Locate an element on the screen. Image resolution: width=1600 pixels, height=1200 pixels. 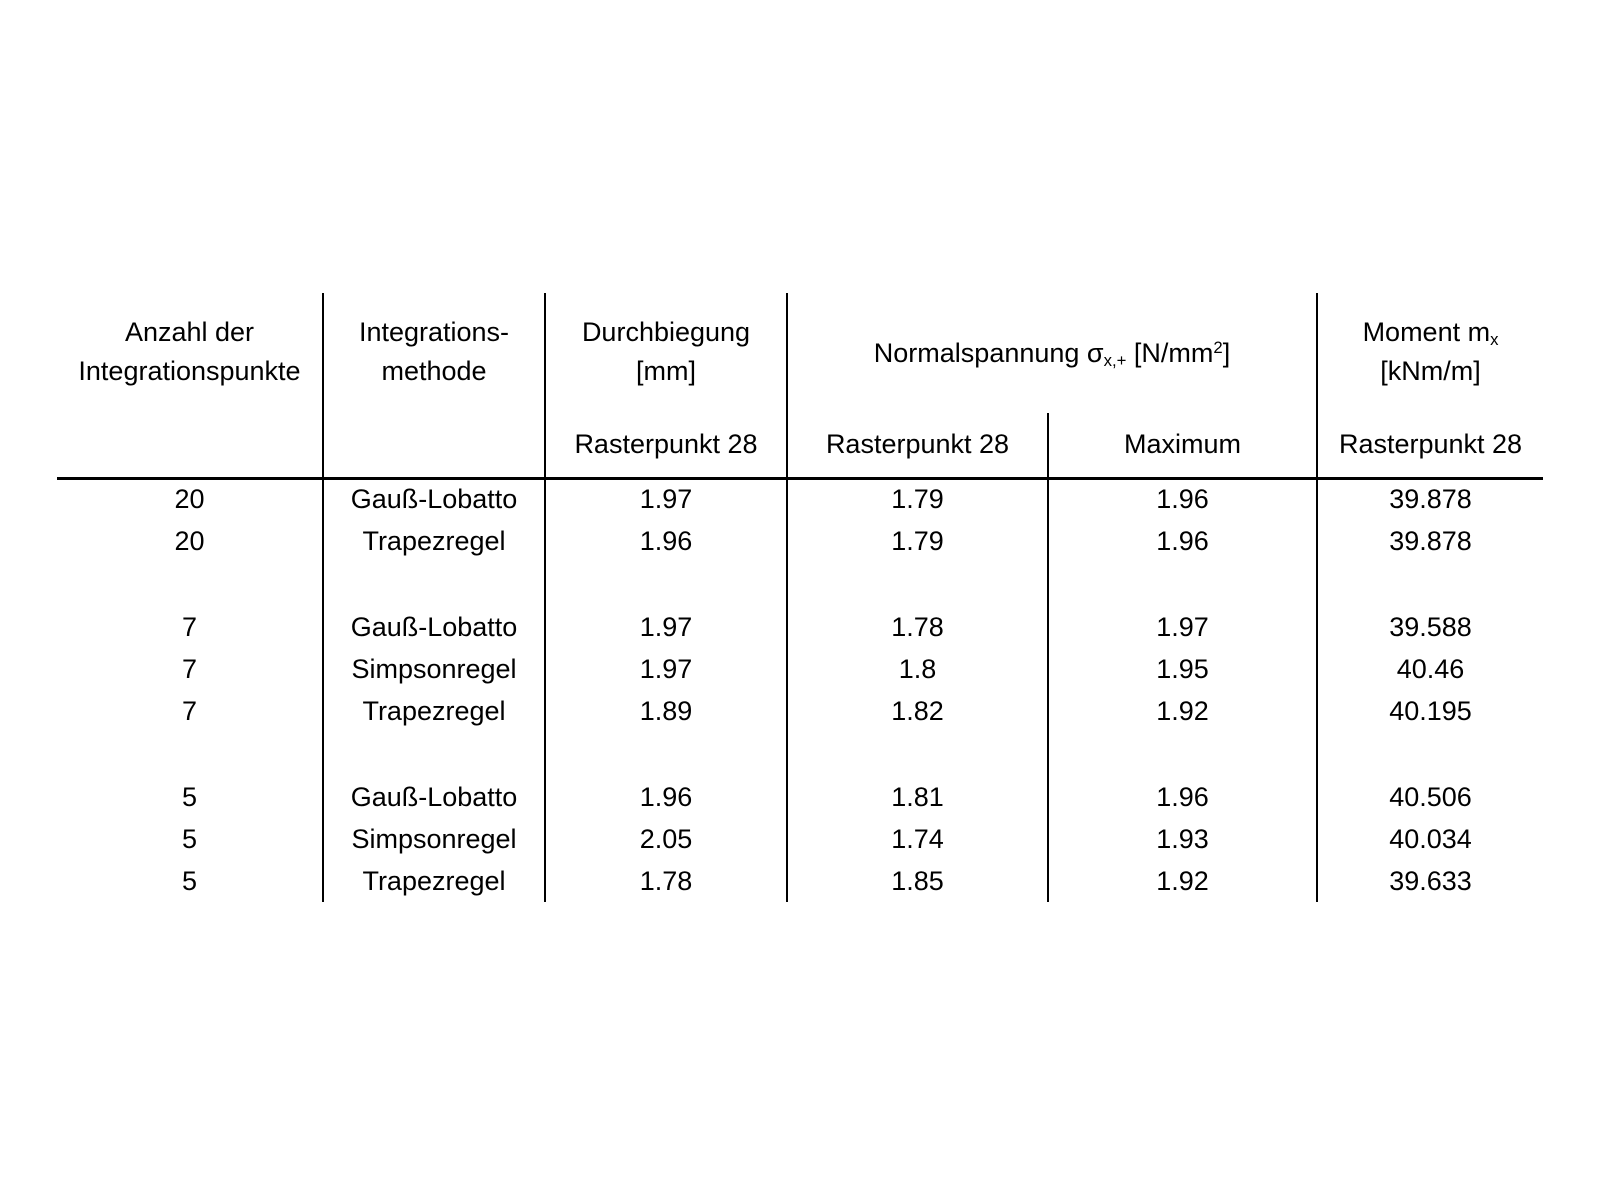
header-methode-line2: methode is located at coordinates (434, 371).